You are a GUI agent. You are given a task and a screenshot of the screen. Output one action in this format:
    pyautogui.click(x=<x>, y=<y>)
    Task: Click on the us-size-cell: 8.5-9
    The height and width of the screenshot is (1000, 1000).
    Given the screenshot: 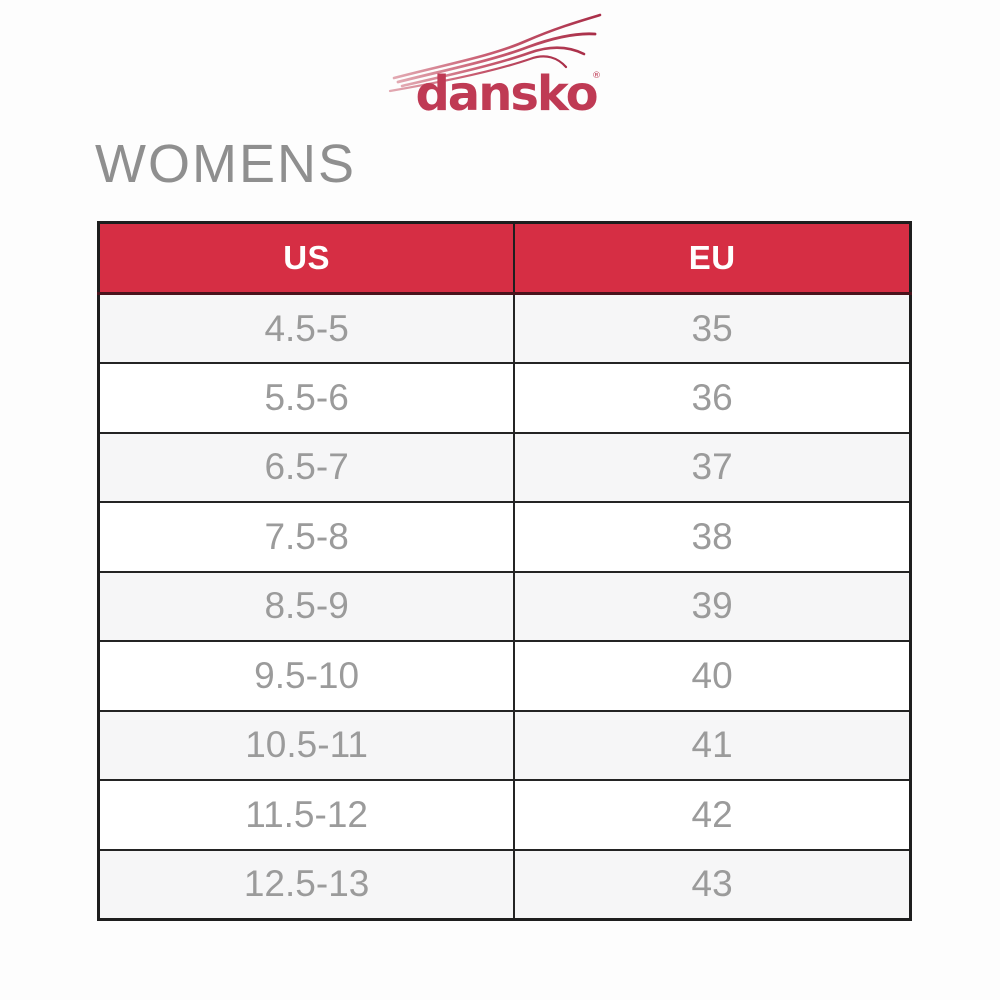 What is the action you would take?
    pyautogui.click(x=306, y=606)
    